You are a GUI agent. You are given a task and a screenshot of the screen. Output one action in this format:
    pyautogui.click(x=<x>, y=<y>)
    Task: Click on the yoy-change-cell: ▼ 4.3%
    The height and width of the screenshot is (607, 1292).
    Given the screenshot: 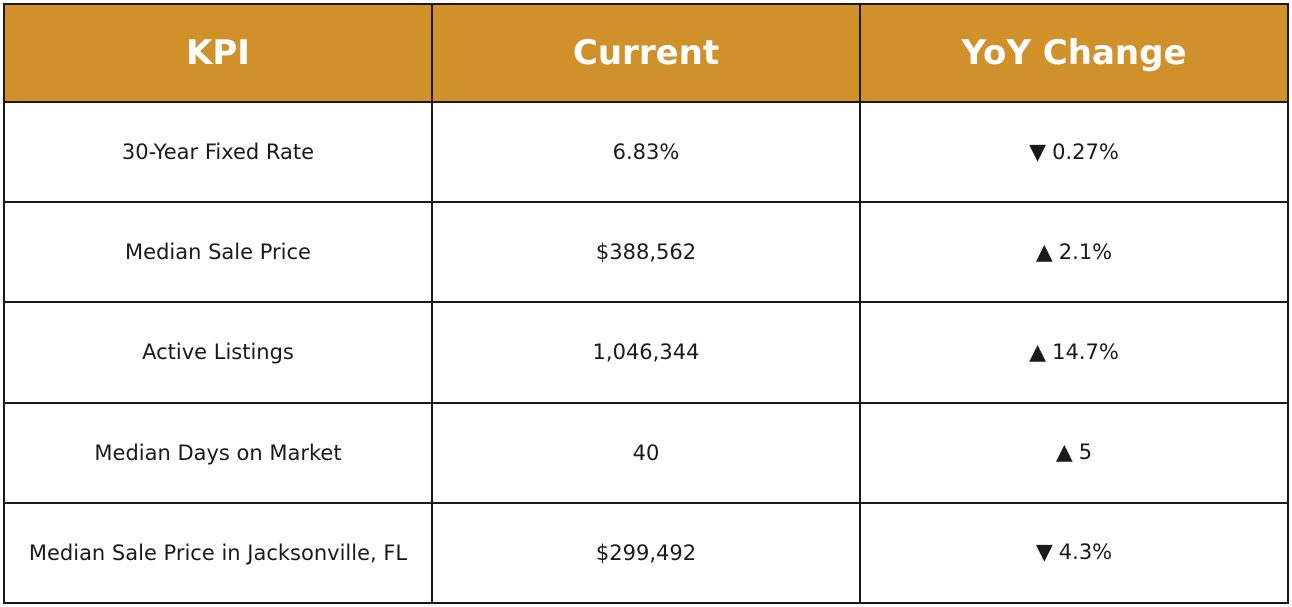 What is the action you would take?
    pyautogui.click(x=1074, y=553)
    